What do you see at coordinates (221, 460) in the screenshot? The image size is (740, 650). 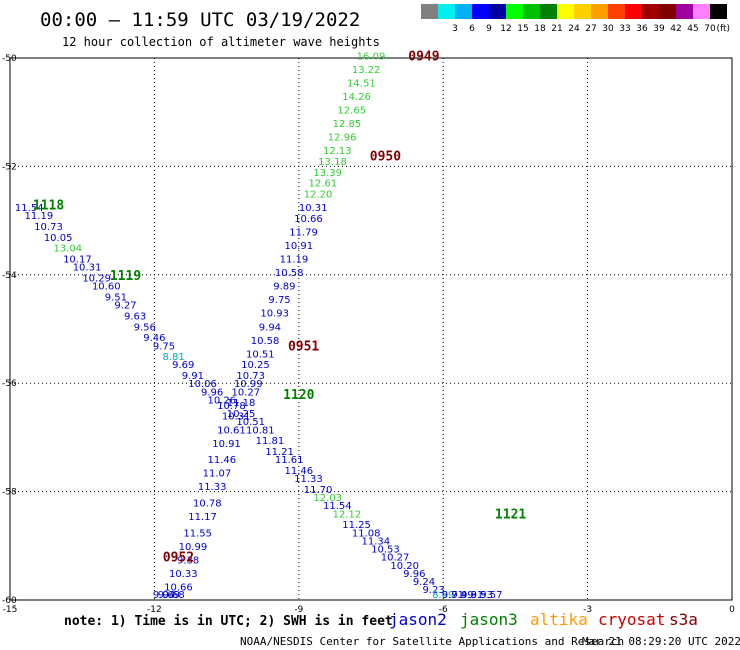 I see `wave-height-label: 11.46` at bounding box center [221, 460].